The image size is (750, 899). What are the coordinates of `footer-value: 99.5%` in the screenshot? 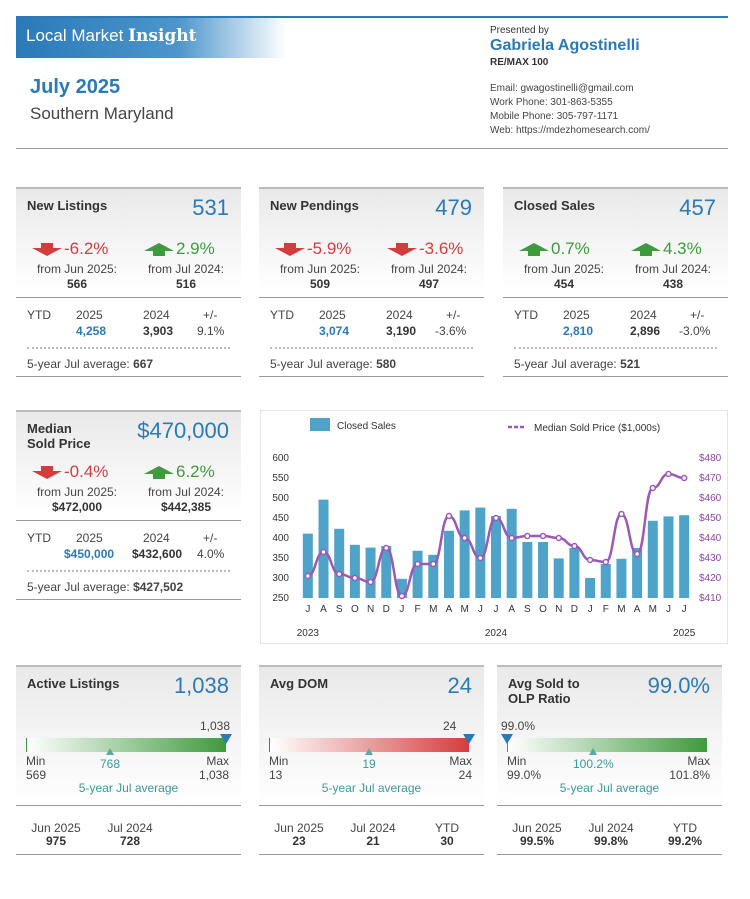 It's located at (537, 841).